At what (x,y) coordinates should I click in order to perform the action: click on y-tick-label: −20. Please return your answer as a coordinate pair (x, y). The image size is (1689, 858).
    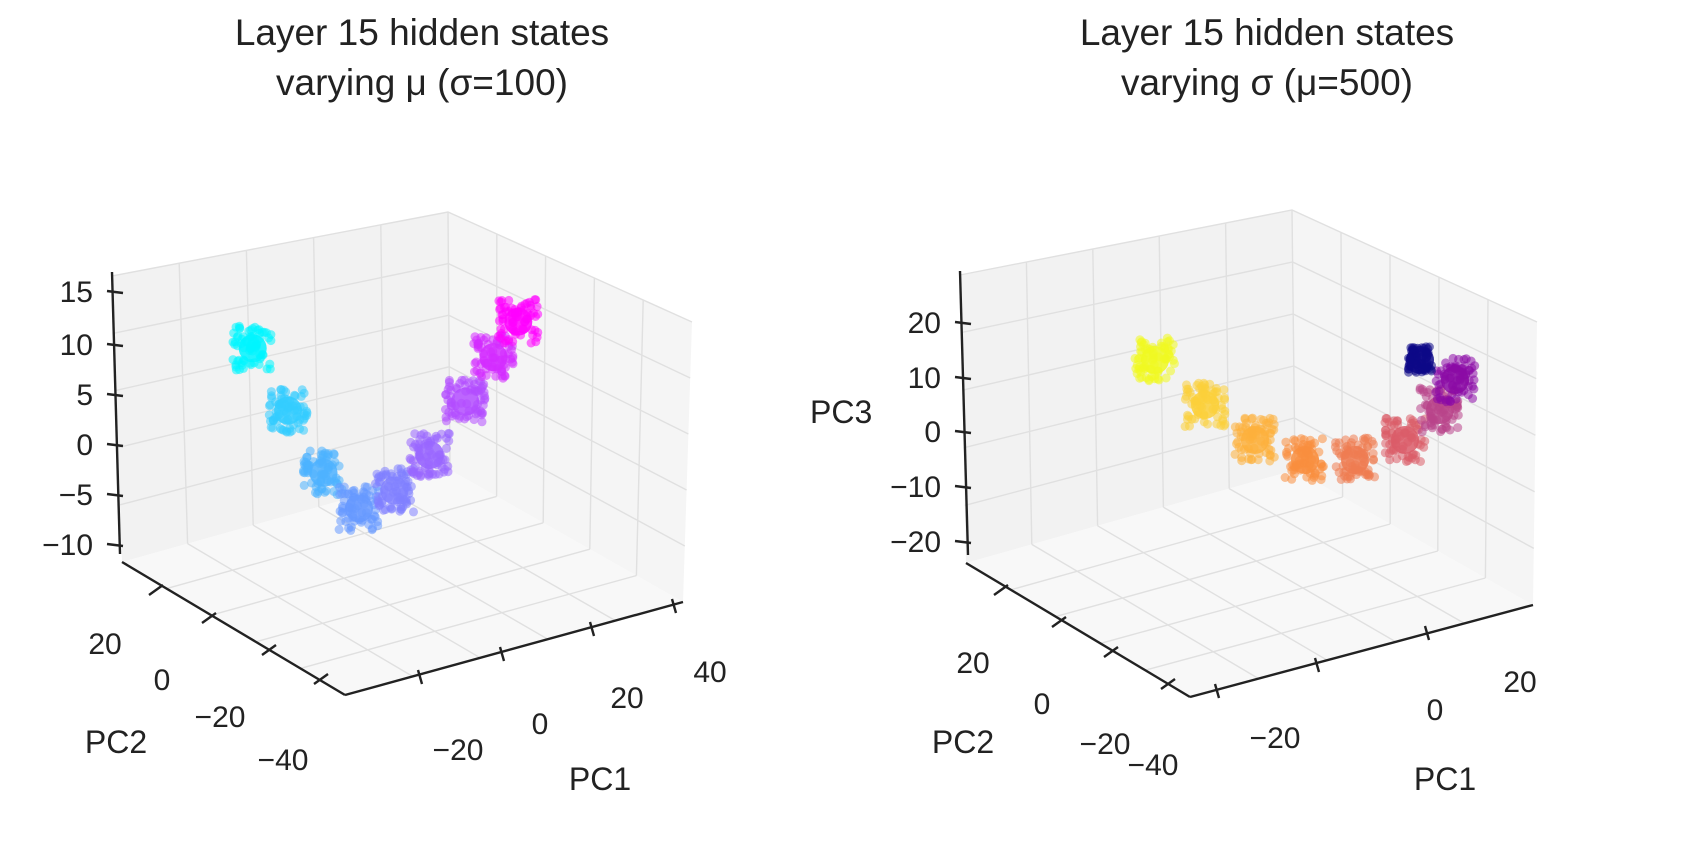
    Looking at the image, I should click on (1105, 744).